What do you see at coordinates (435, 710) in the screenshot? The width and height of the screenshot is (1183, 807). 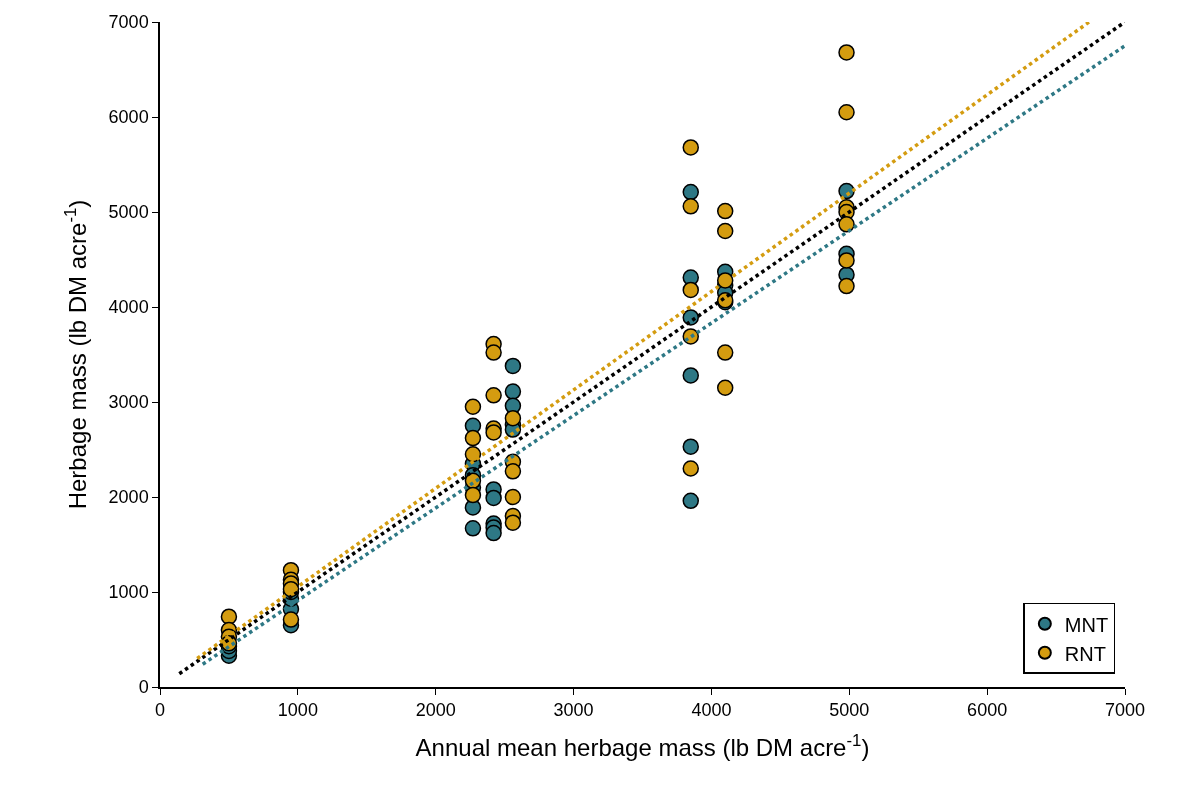 I see `x-tick-label: 2000` at bounding box center [435, 710].